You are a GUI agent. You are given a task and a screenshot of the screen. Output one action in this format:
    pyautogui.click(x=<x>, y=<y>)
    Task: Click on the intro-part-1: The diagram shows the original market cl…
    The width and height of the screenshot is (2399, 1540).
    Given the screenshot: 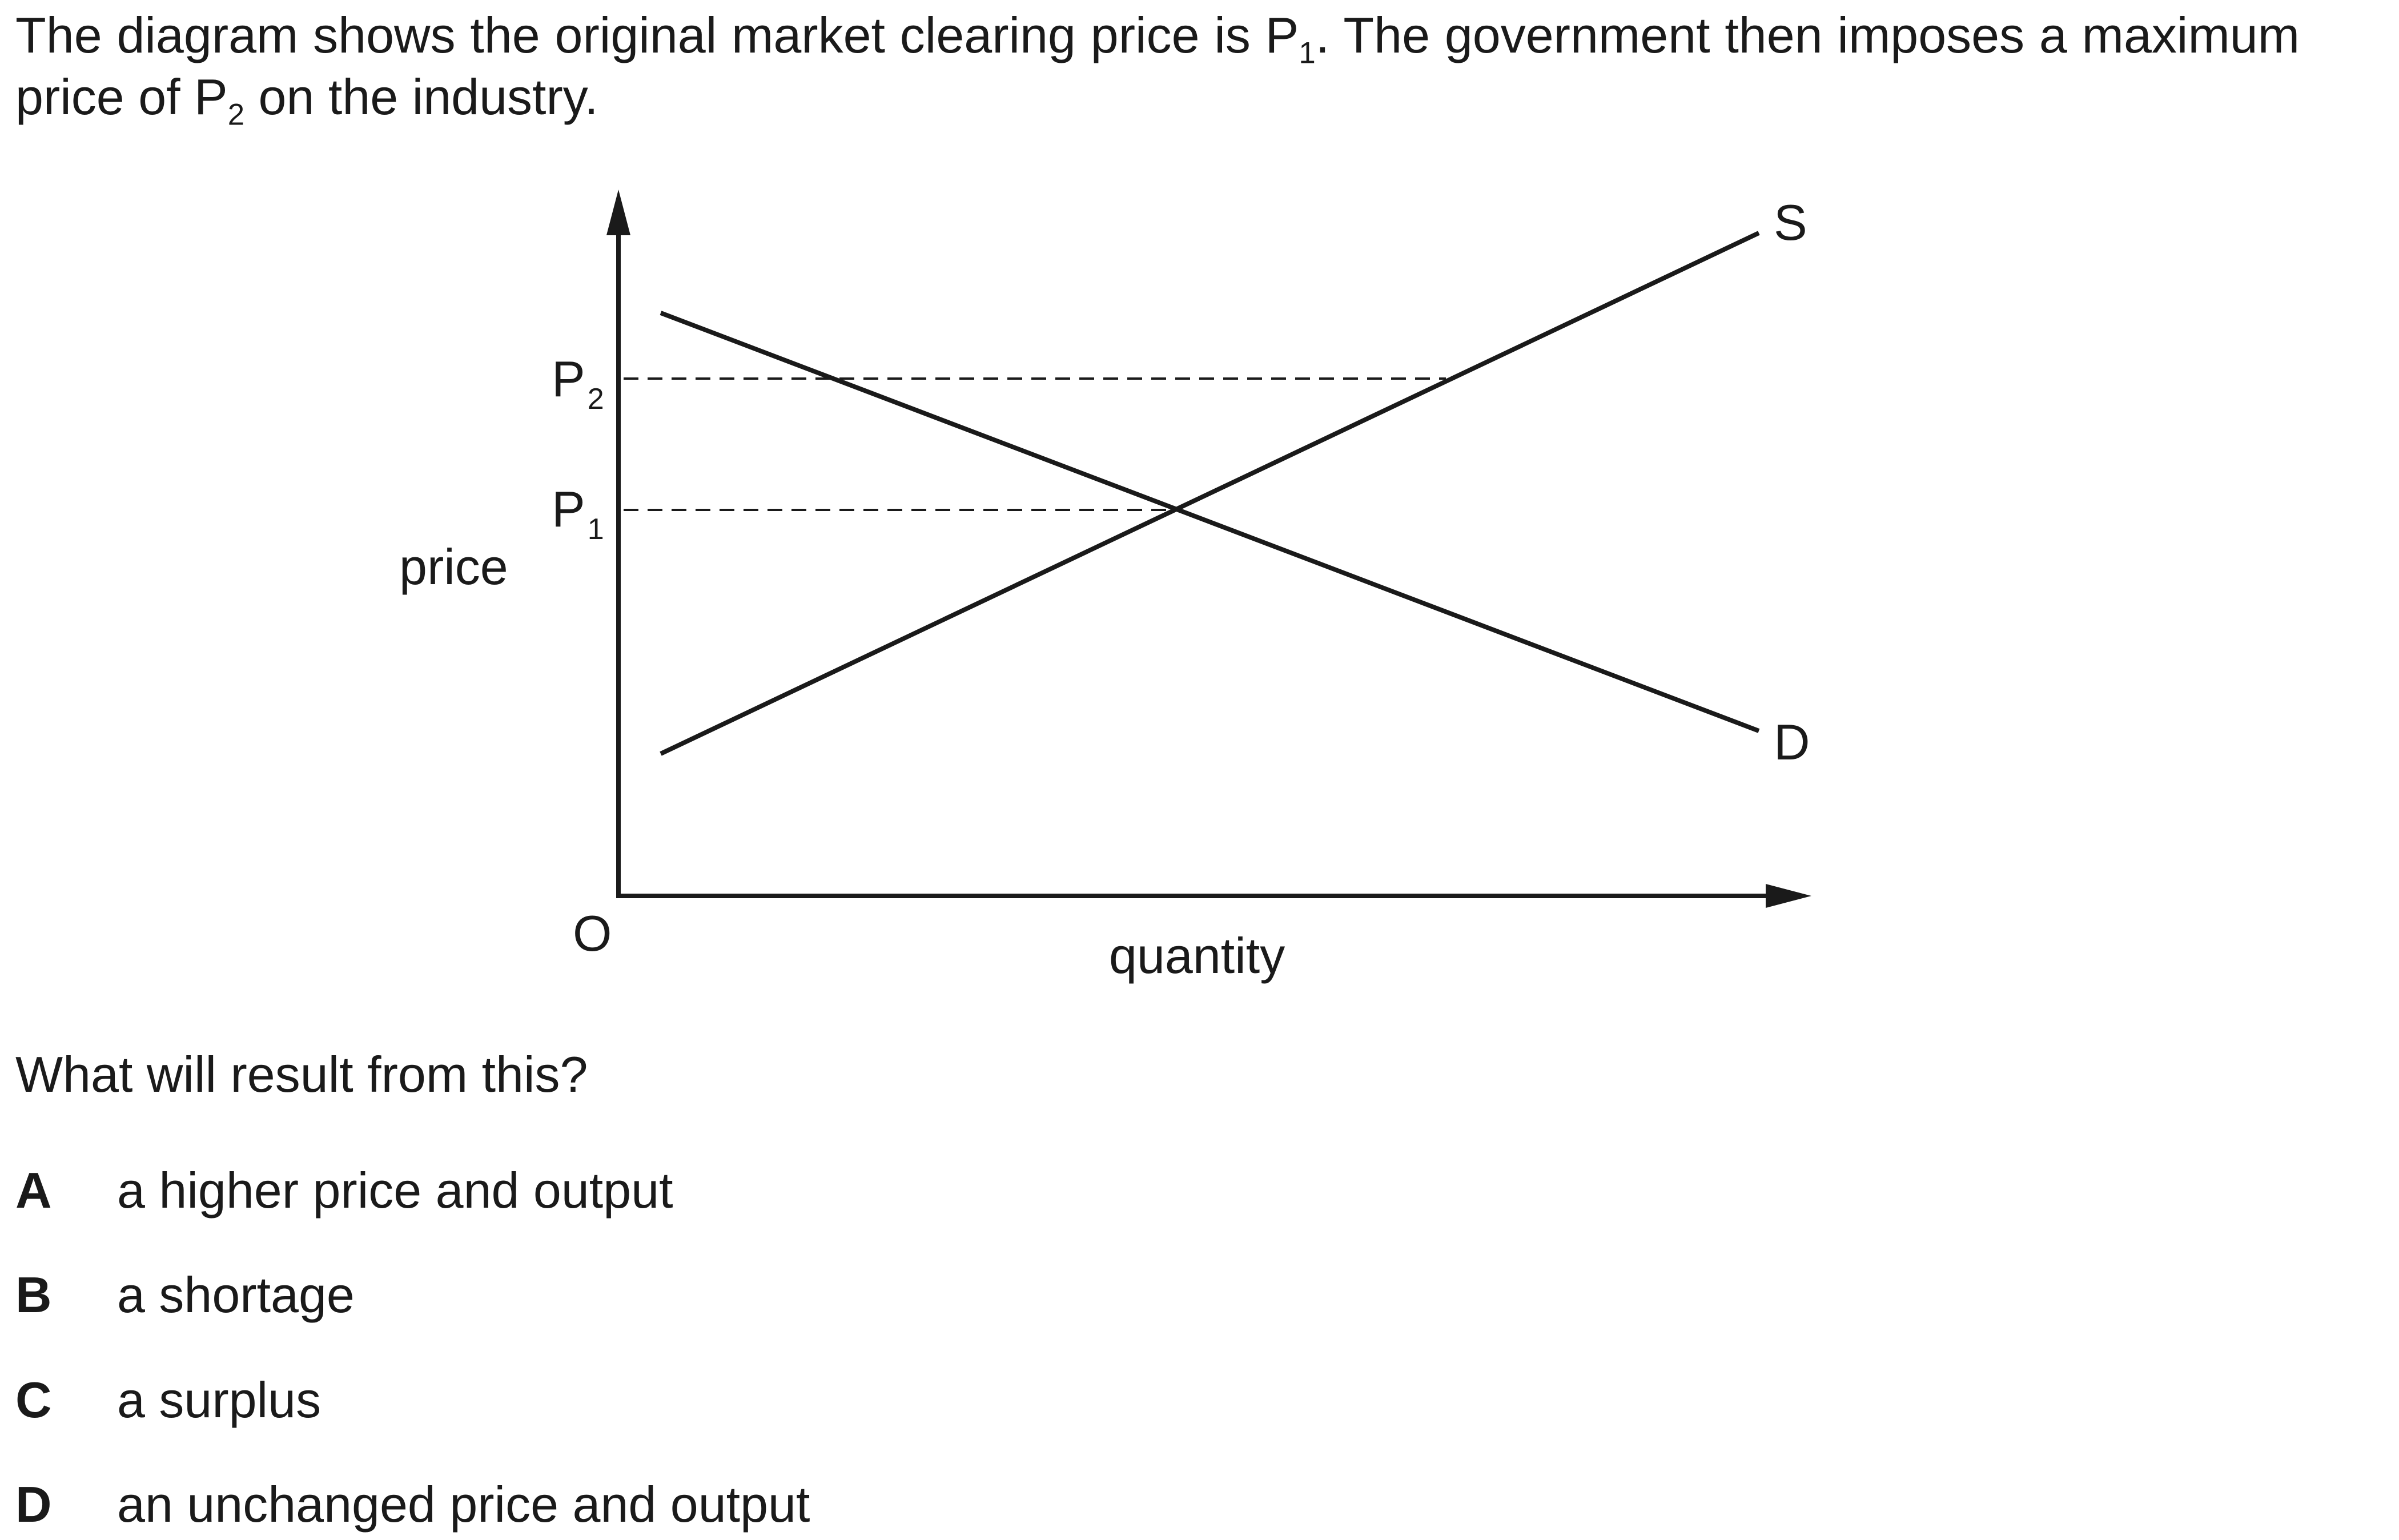 What is the action you would take?
    pyautogui.click(x=657, y=35)
    